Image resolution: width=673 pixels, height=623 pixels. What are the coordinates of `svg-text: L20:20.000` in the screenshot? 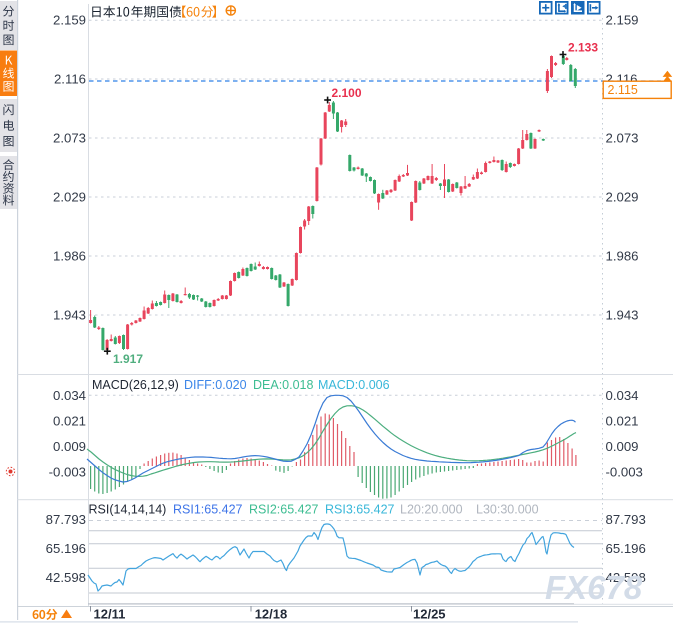 It's located at (431, 510).